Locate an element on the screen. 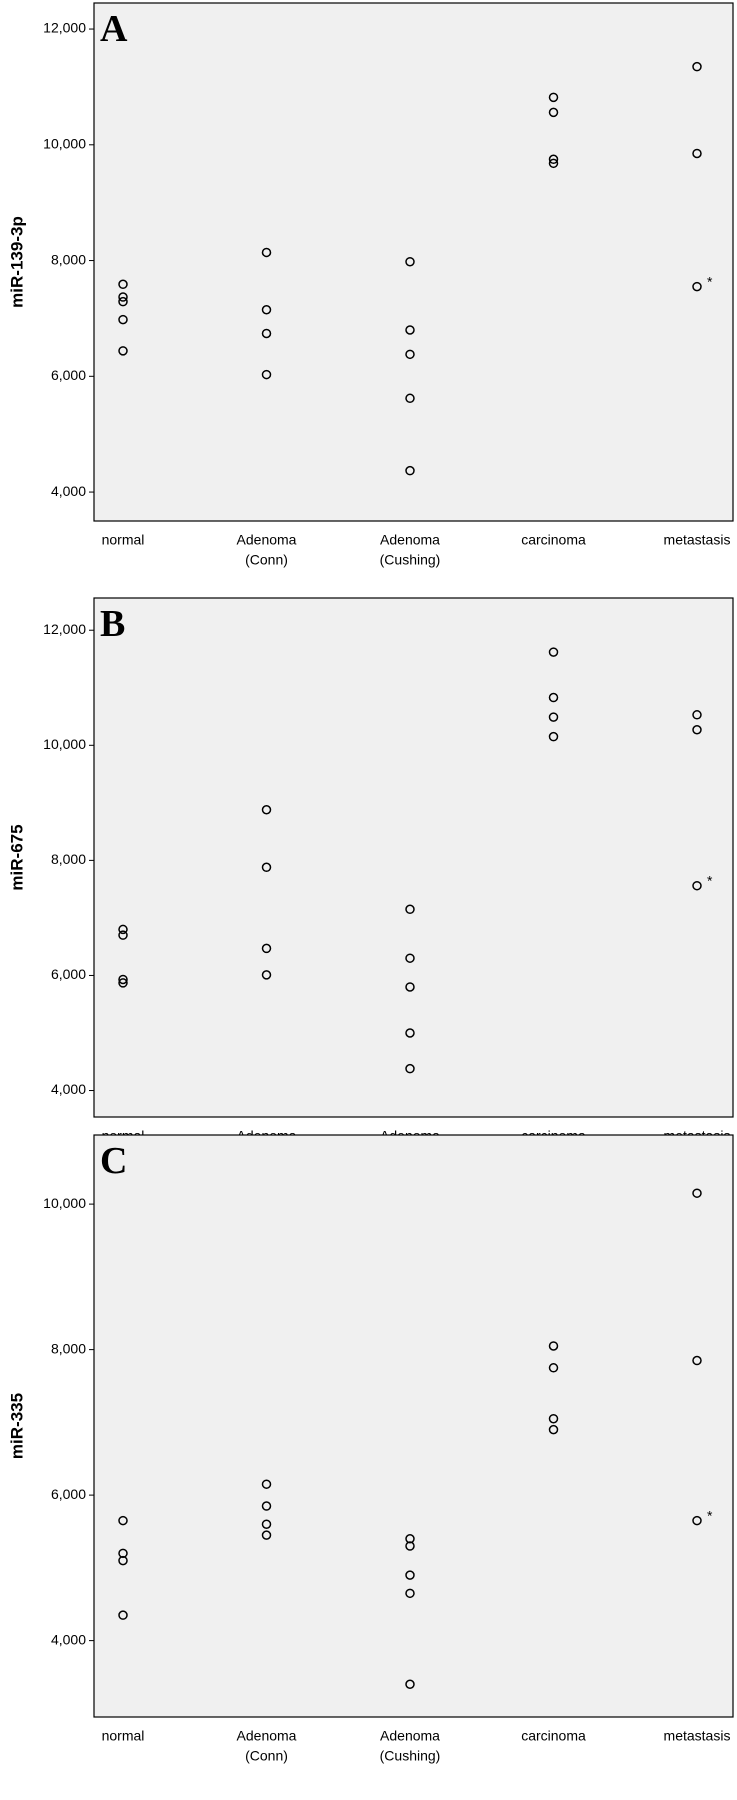  y-axis-title: miR-139-3p is located at coordinates (16, 262).